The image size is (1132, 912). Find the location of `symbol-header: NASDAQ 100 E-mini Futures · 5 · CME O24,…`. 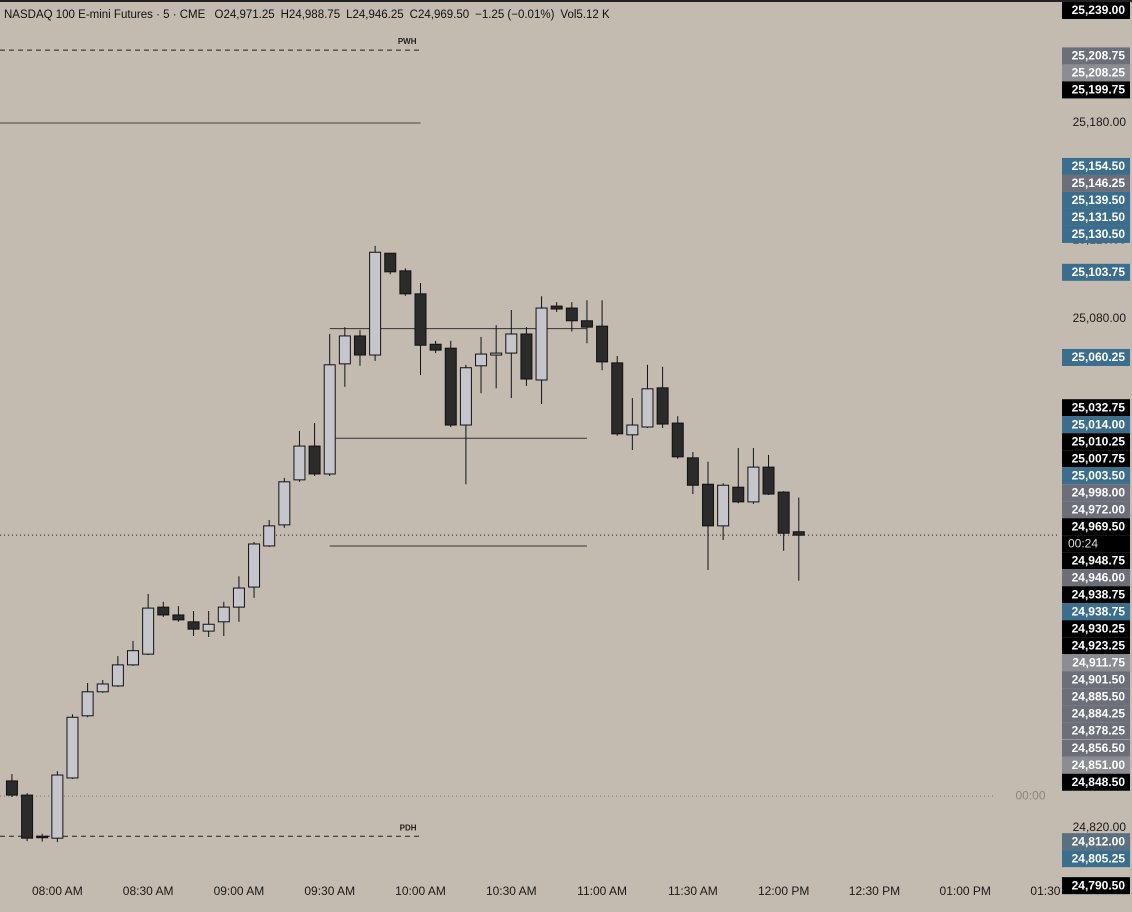

symbol-header: NASDAQ 100 E-mini Futures · 5 · CME O24,… is located at coordinates (310, 15).